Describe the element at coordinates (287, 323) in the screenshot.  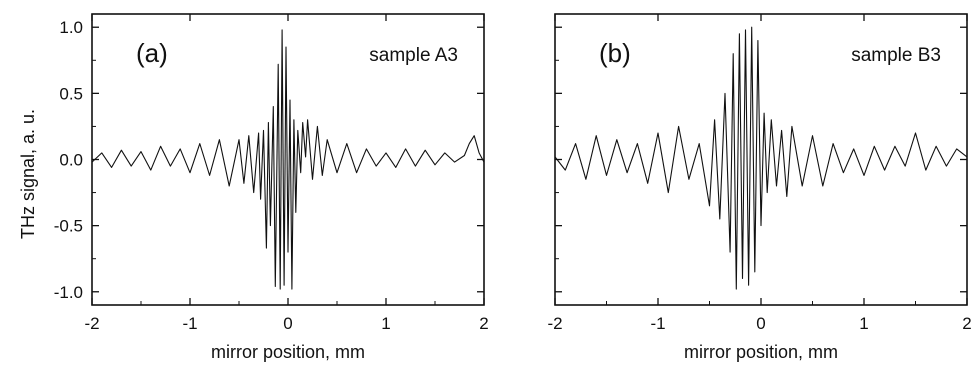
I see `panel-a-x-tick-label: 0` at that location.